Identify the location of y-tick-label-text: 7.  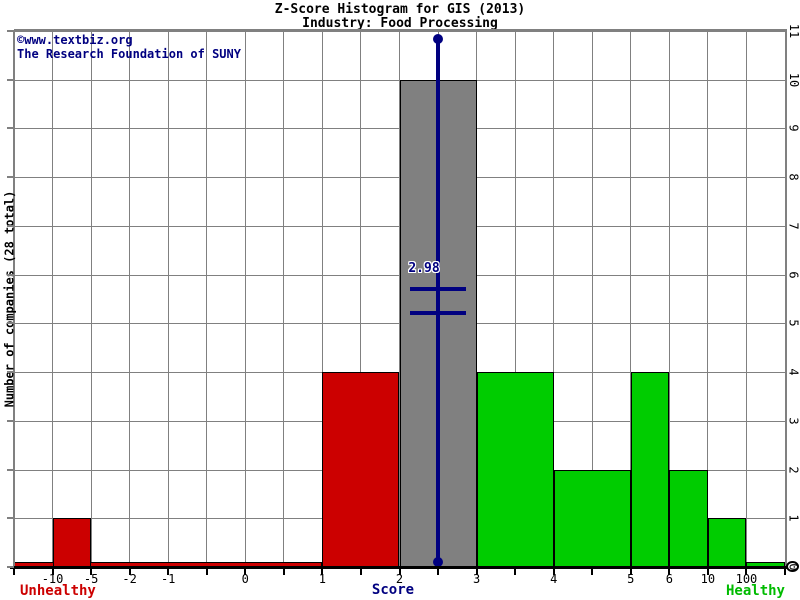
(793, 226).